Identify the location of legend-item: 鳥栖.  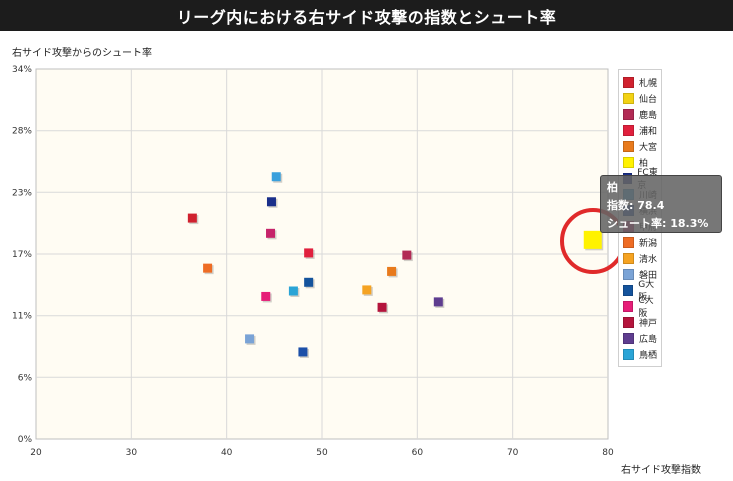
(640, 354).